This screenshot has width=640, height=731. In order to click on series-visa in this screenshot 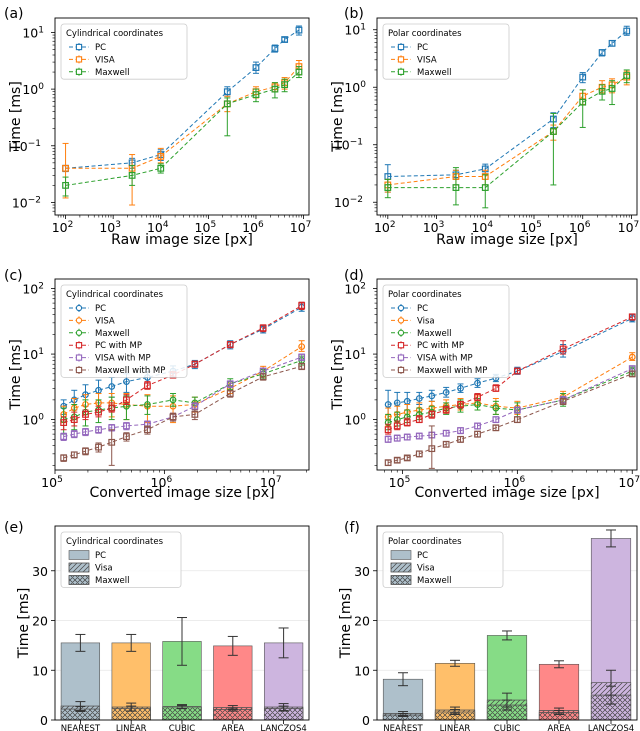, I will do `click(182, 132)`.